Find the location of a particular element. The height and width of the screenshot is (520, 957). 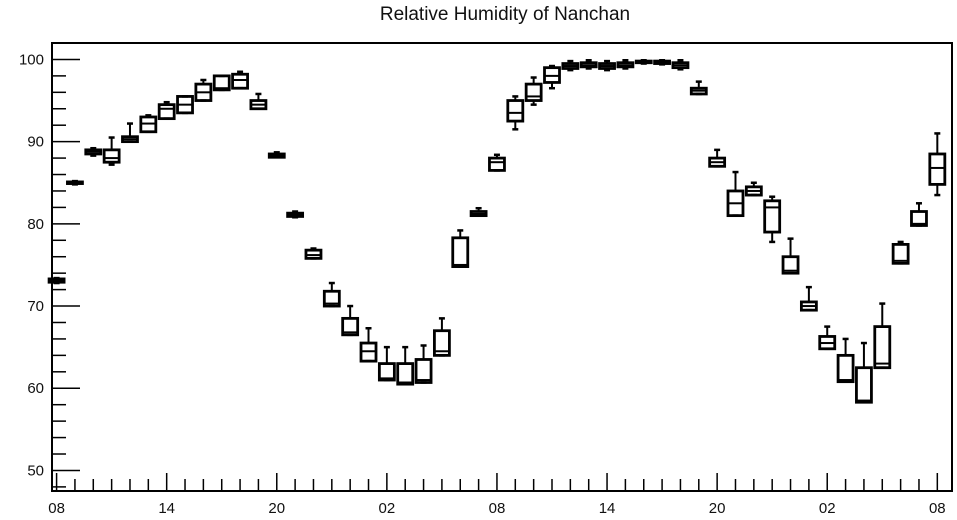

y-tick-label: 90 is located at coordinates (35, 142).